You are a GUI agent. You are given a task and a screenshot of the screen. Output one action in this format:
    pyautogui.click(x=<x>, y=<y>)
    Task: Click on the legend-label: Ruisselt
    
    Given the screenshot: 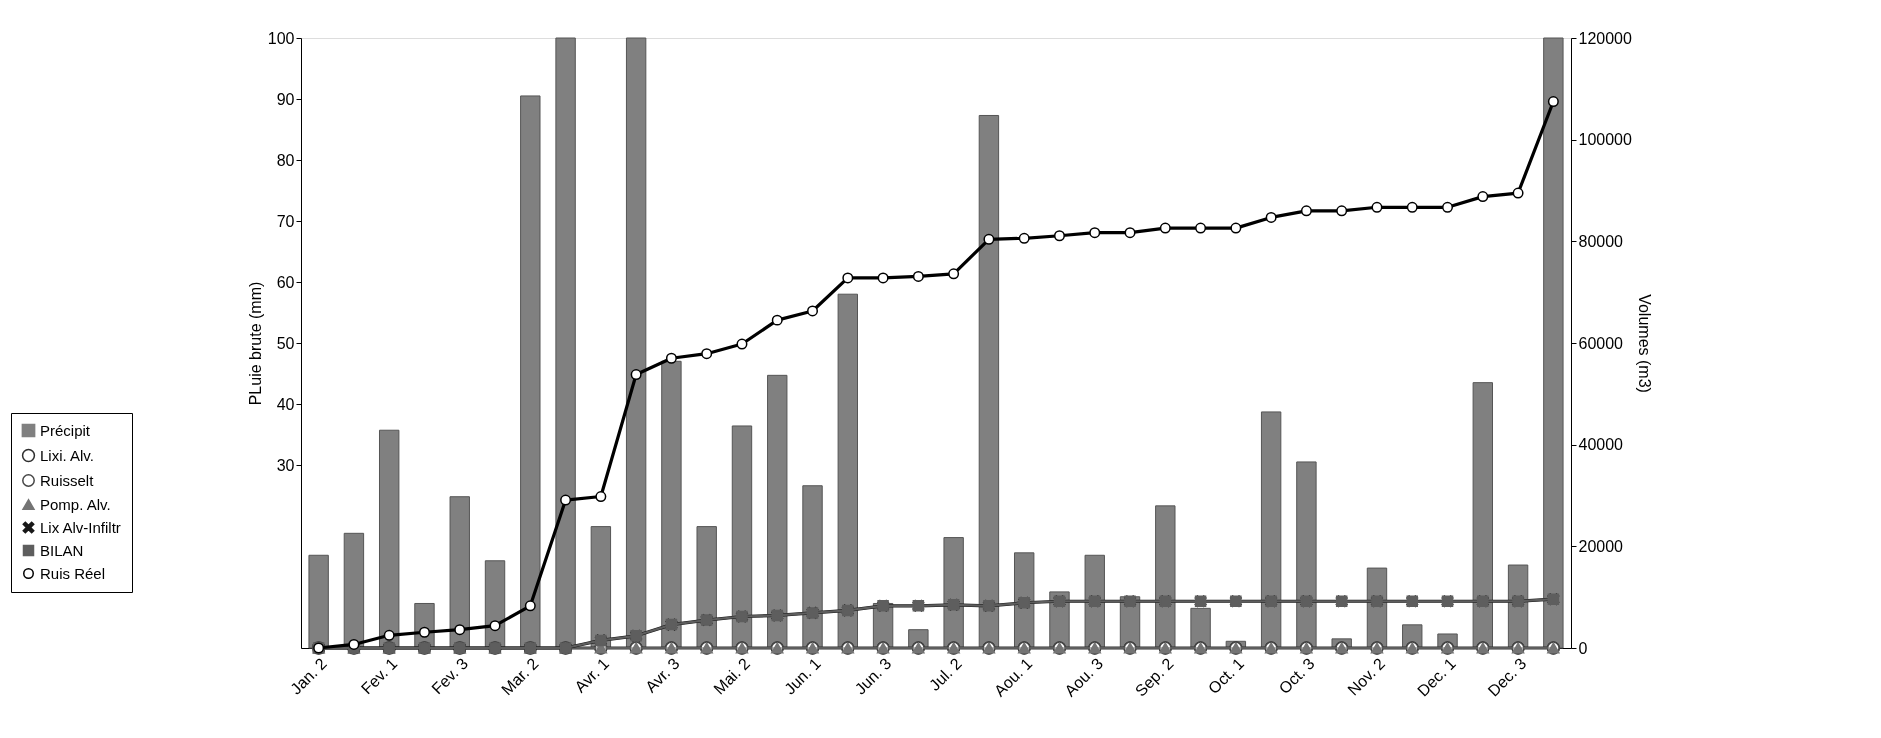 What is the action you would take?
    pyautogui.click(x=67, y=480)
    